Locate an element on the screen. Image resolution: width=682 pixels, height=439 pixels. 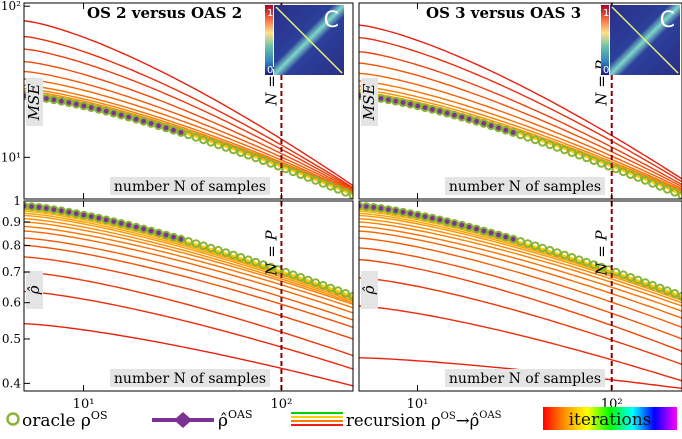
panel-title: OS 3 versus OAS 3 is located at coordinates (503, 13).